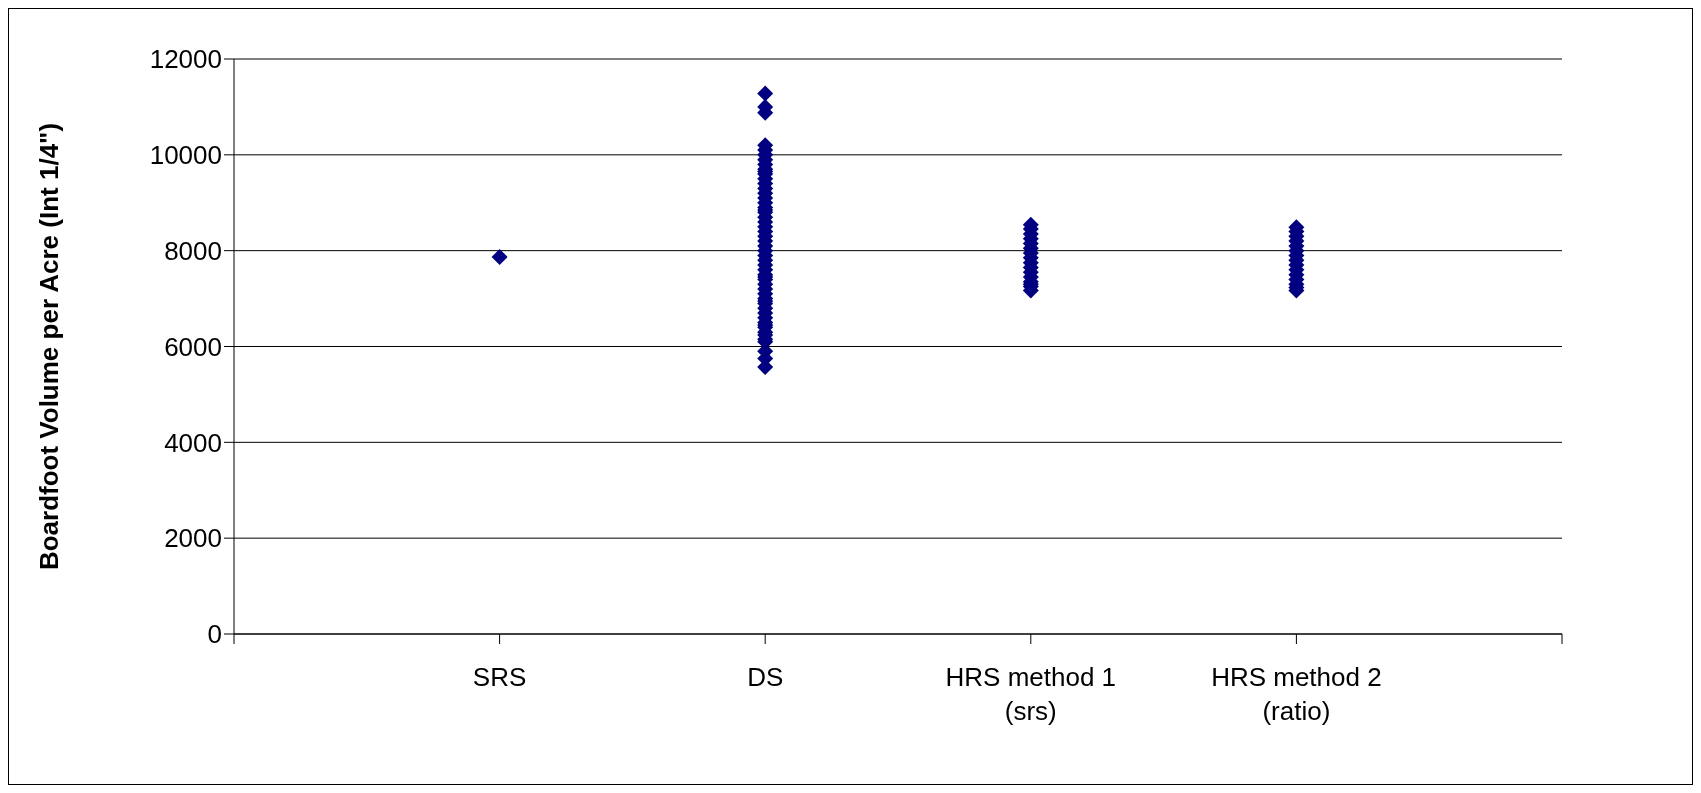 The width and height of the screenshot is (1701, 793). I want to click on x-tick-label: DS, so click(765, 677).